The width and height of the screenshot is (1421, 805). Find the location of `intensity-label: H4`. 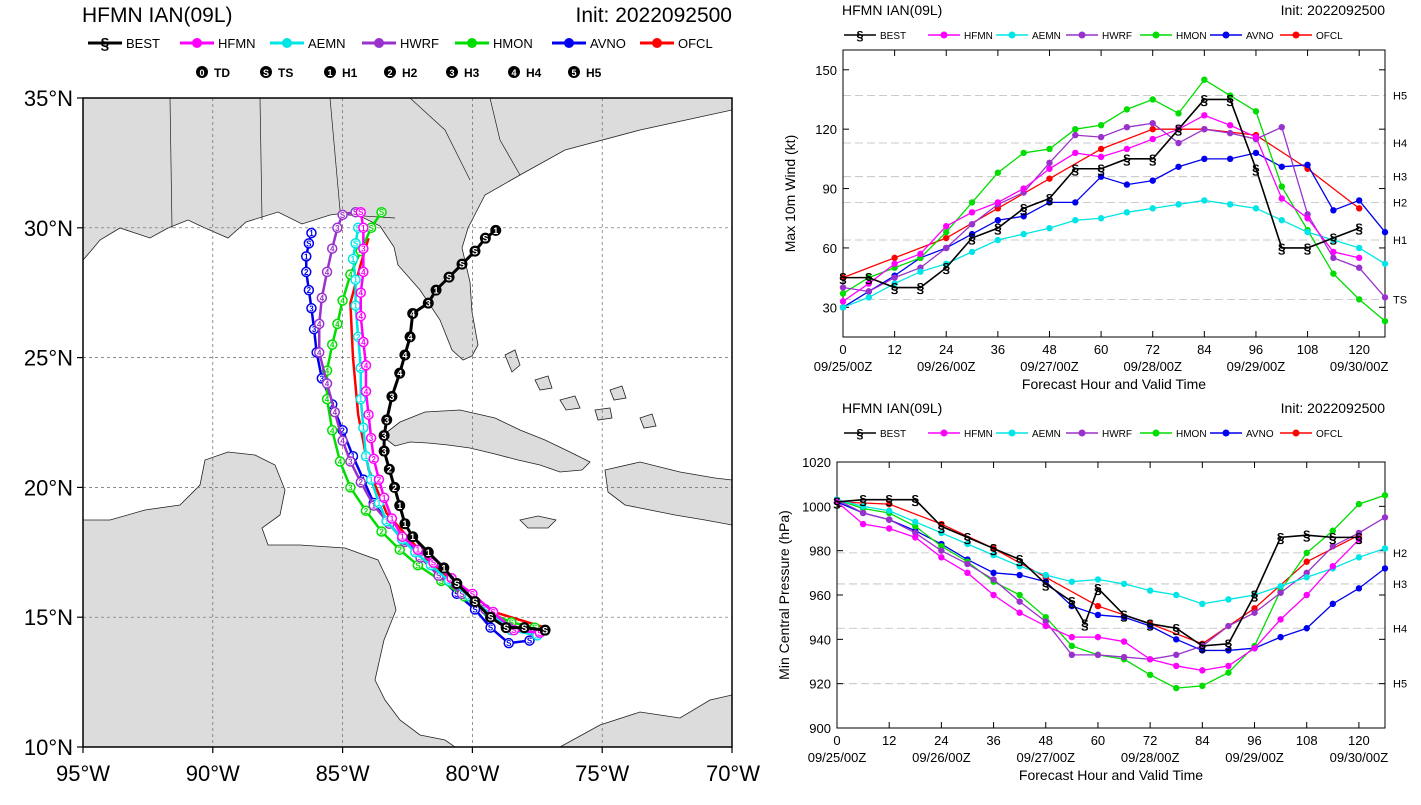

intensity-label: H4 is located at coordinates (534, 73).